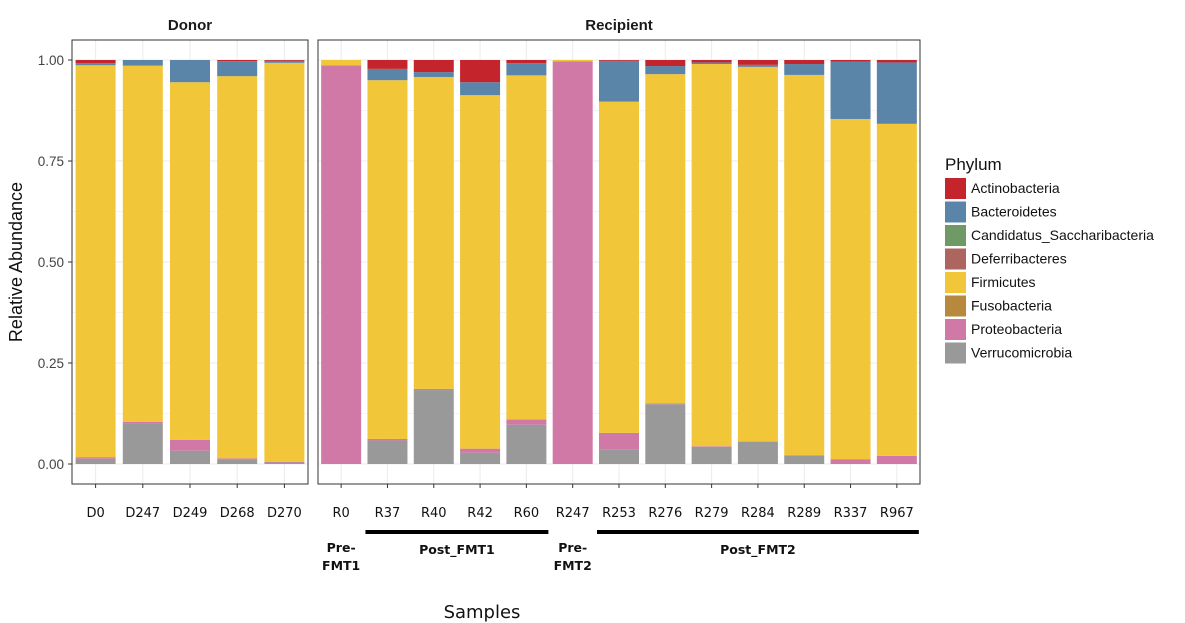  Describe the element at coordinates (804, 513) in the screenshot. I see `x-tick-label: R289` at that location.